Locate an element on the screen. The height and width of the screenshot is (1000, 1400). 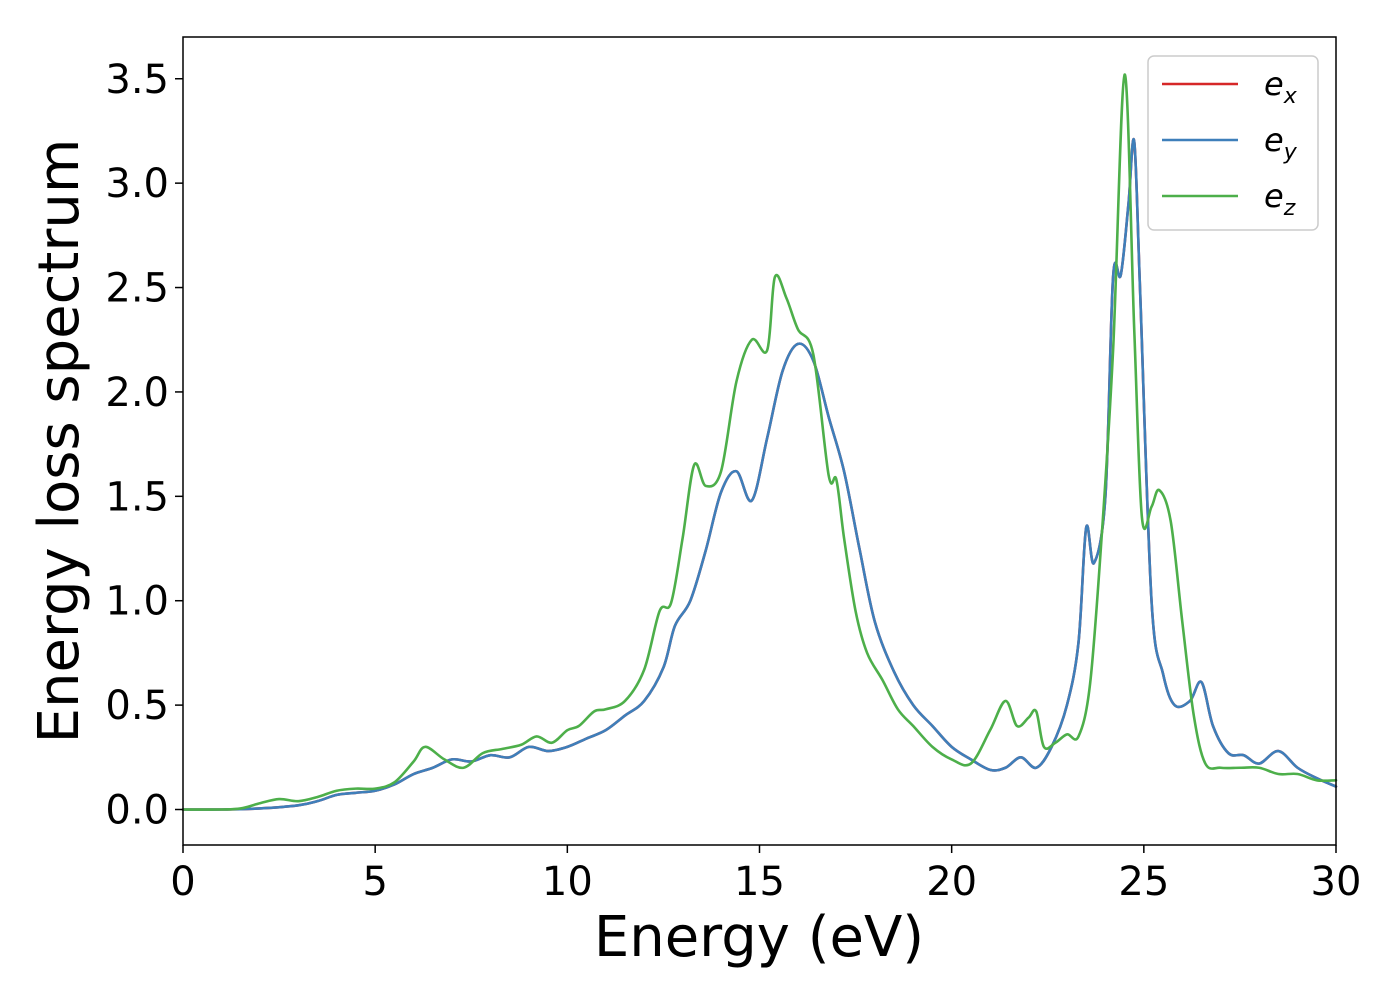
x-axis-label: Energy (eV) is located at coordinates (759, 937).